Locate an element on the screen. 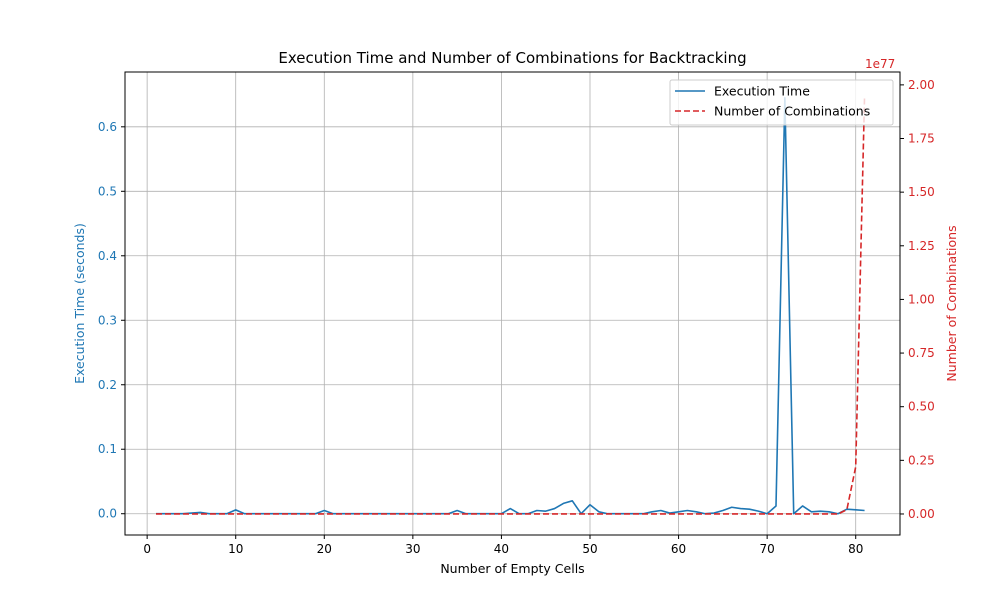 The width and height of the screenshot is (1000, 600). y-right-tick-label-1-5: 1.50 is located at coordinates (921, 192).